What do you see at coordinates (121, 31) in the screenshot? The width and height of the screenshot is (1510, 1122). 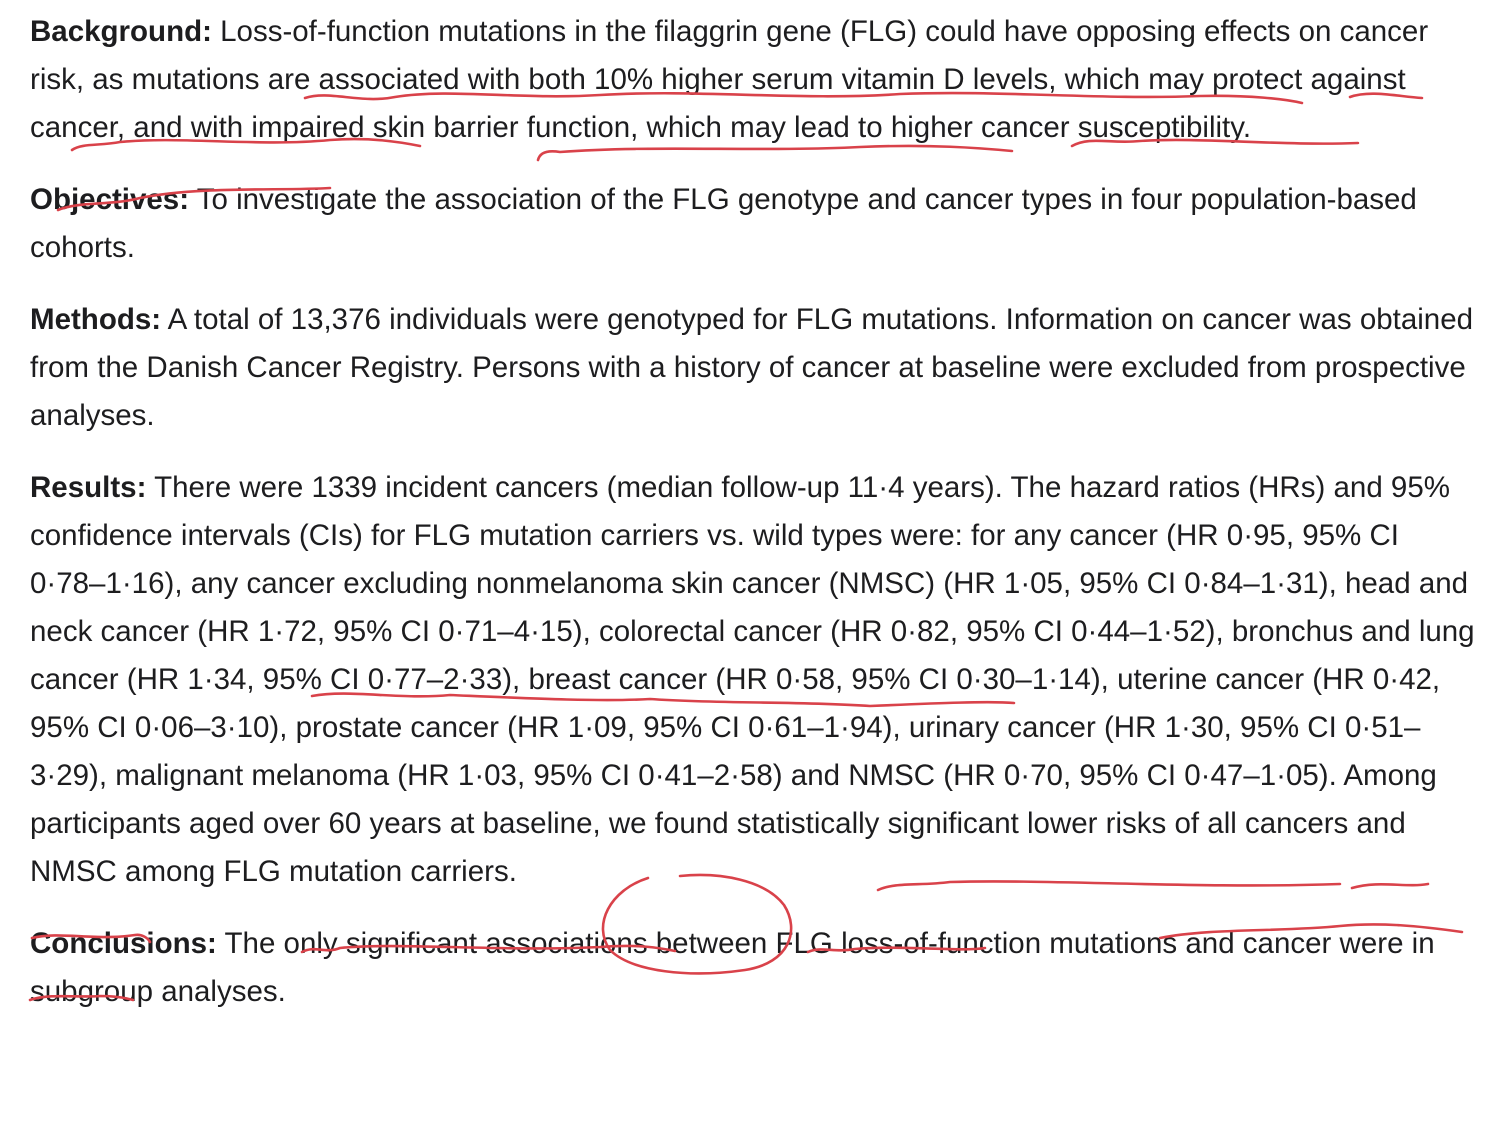 I see `background-label: Background:` at bounding box center [121, 31].